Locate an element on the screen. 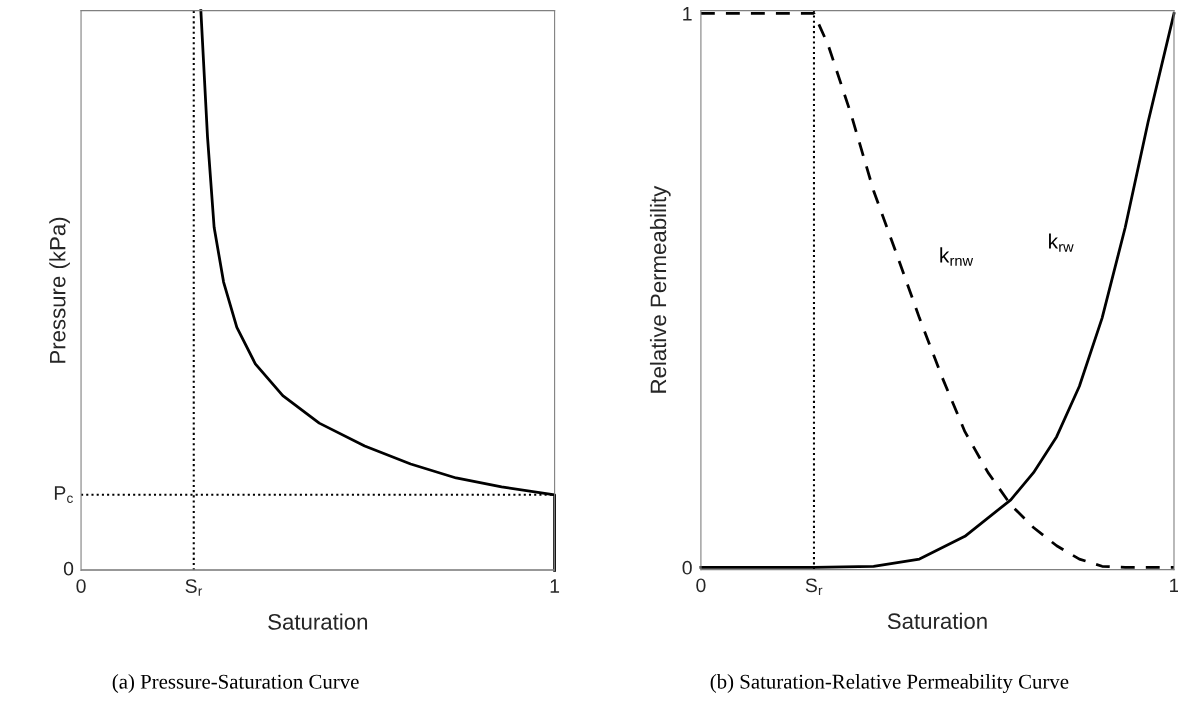  ref-line-label: 0 is located at coordinates (68, 568).